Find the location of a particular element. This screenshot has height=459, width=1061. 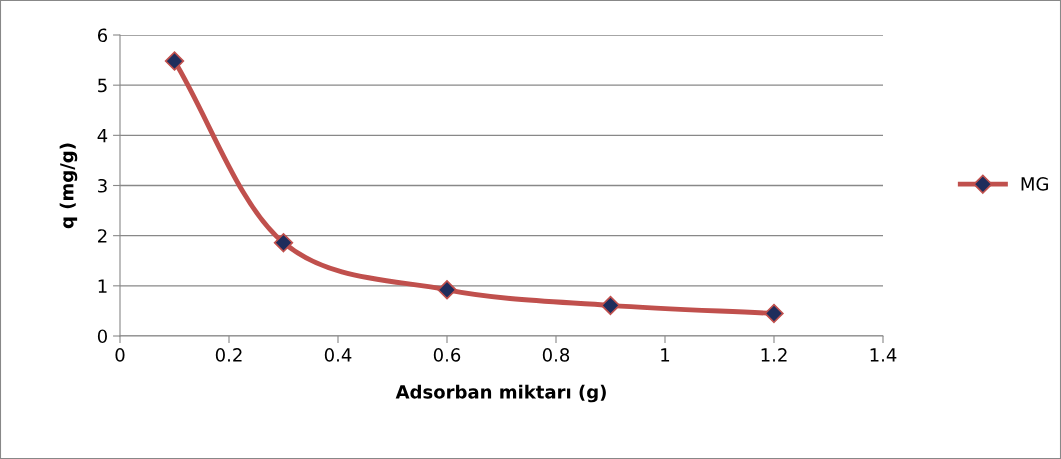

x-tick-label: 1.4 is located at coordinates (883, 355).